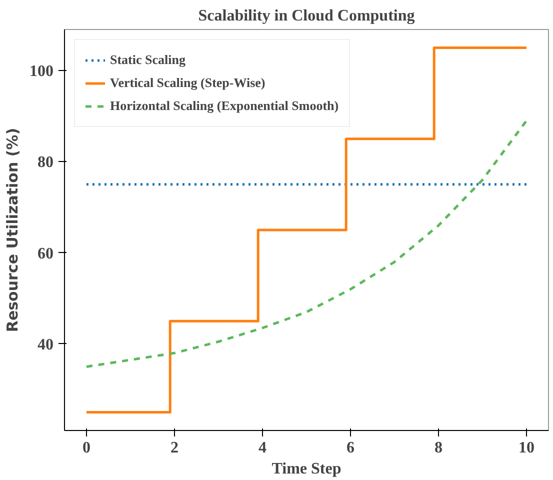 This screenshot has width=553, height=480. Describe the element at coordinates (46, 345) in the screenshot. I see `y-tick-label: 40` at that location.